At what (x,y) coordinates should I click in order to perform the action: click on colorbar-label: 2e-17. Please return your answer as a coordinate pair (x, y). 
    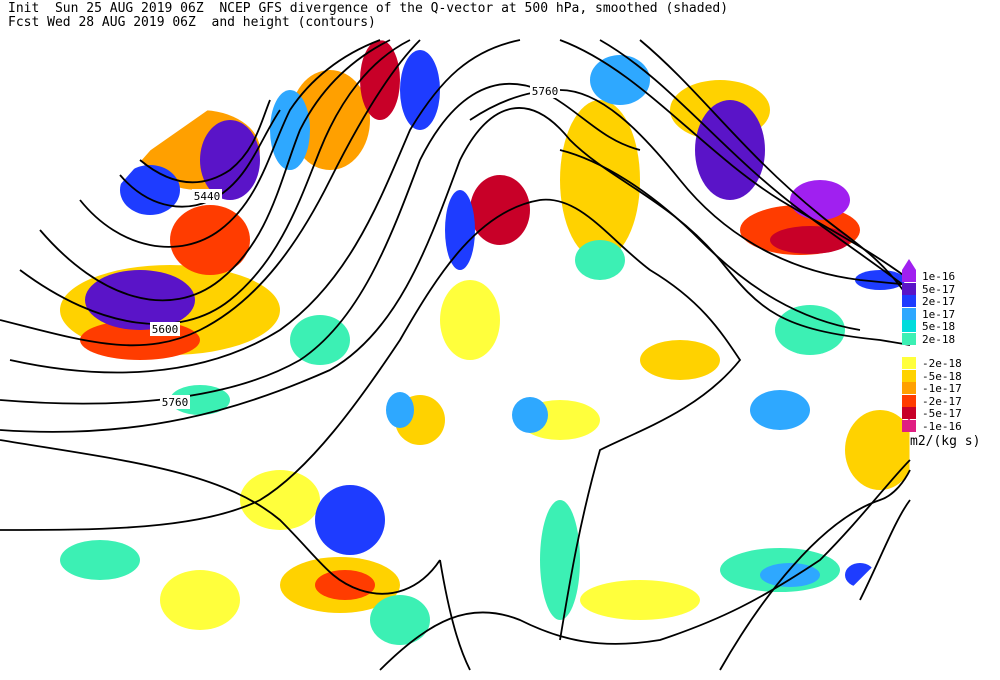
    Looking at the image, I should click on (939, 301).